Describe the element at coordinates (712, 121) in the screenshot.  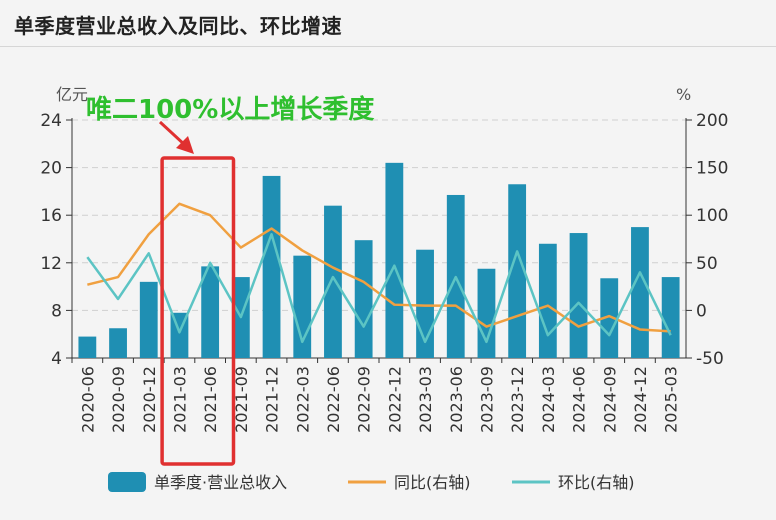
I see `right-tick-label: 200` at that location.